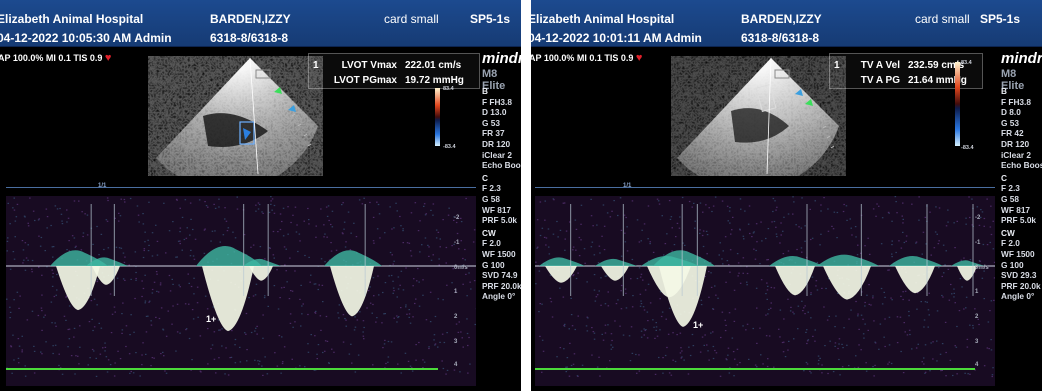 Image resolution: width=1042 pixels, height=391 pixels. What do you see at coordinates (461, 268) in the screenshot?
I see `velocity-tick-label: 0m/s` at bounding box center [461, 268].